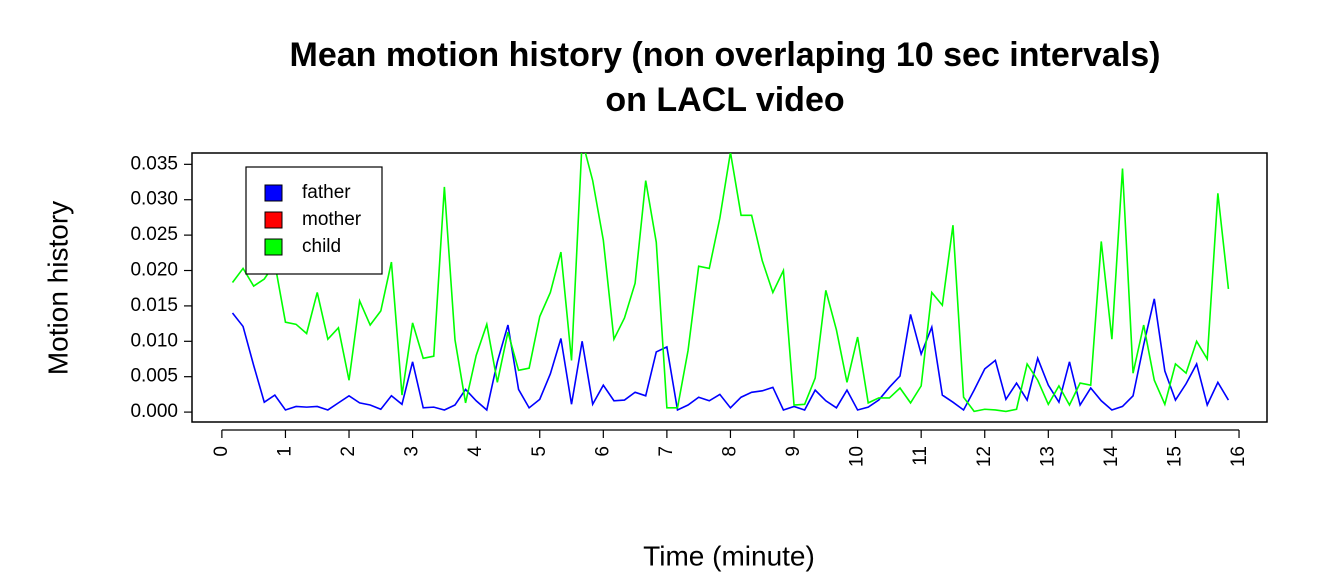 This screenshot has height=576, width=1344. Describe the element at coordinates (348, 451) in the screenshot. I see `x-tick-label: 2` at that location.